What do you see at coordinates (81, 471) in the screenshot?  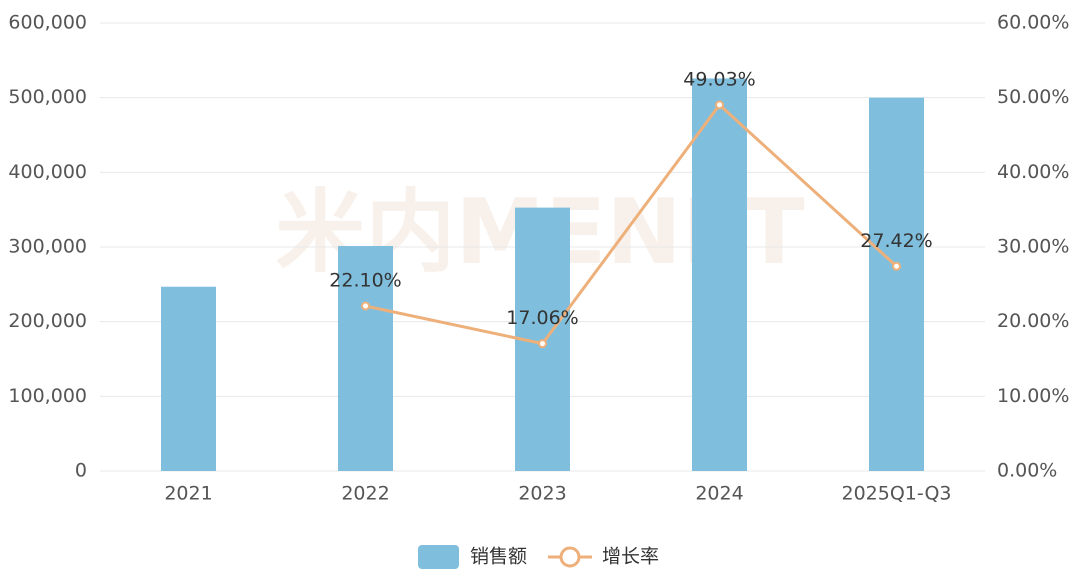 I see `y-tick-label: 0` at bounding box center [81, 471].